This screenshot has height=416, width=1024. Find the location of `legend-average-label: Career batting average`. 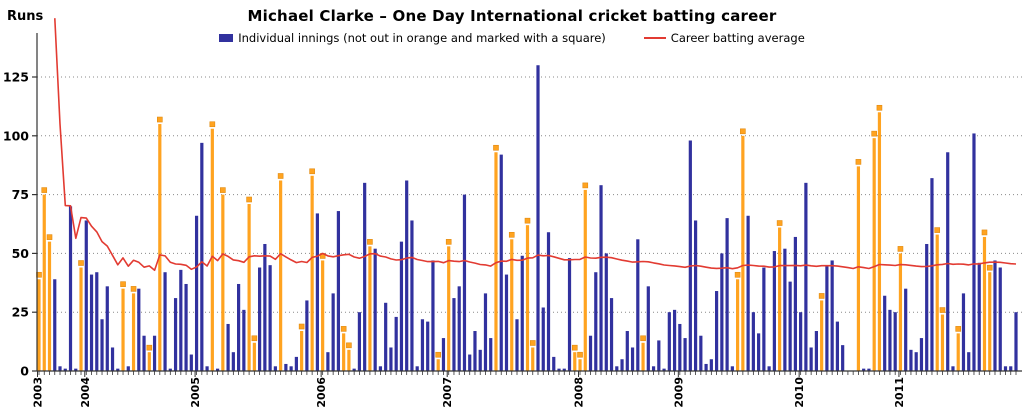

legend-average-label: Career batting average is located at coordinates (737, 38).